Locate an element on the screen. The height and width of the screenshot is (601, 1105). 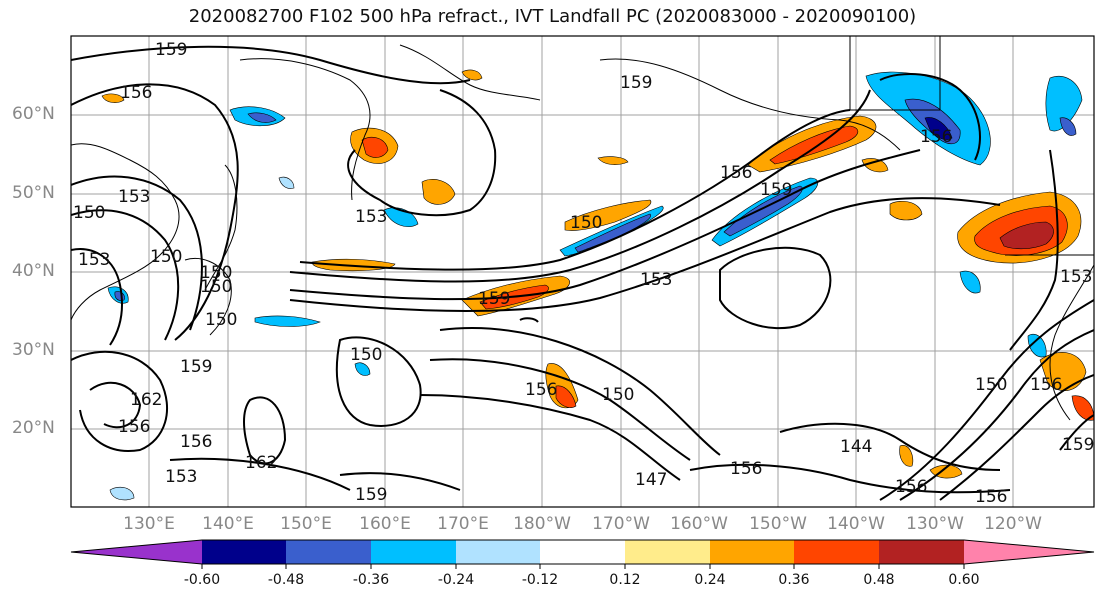
lat-label: 50°N is located at coordinates (33, 193).